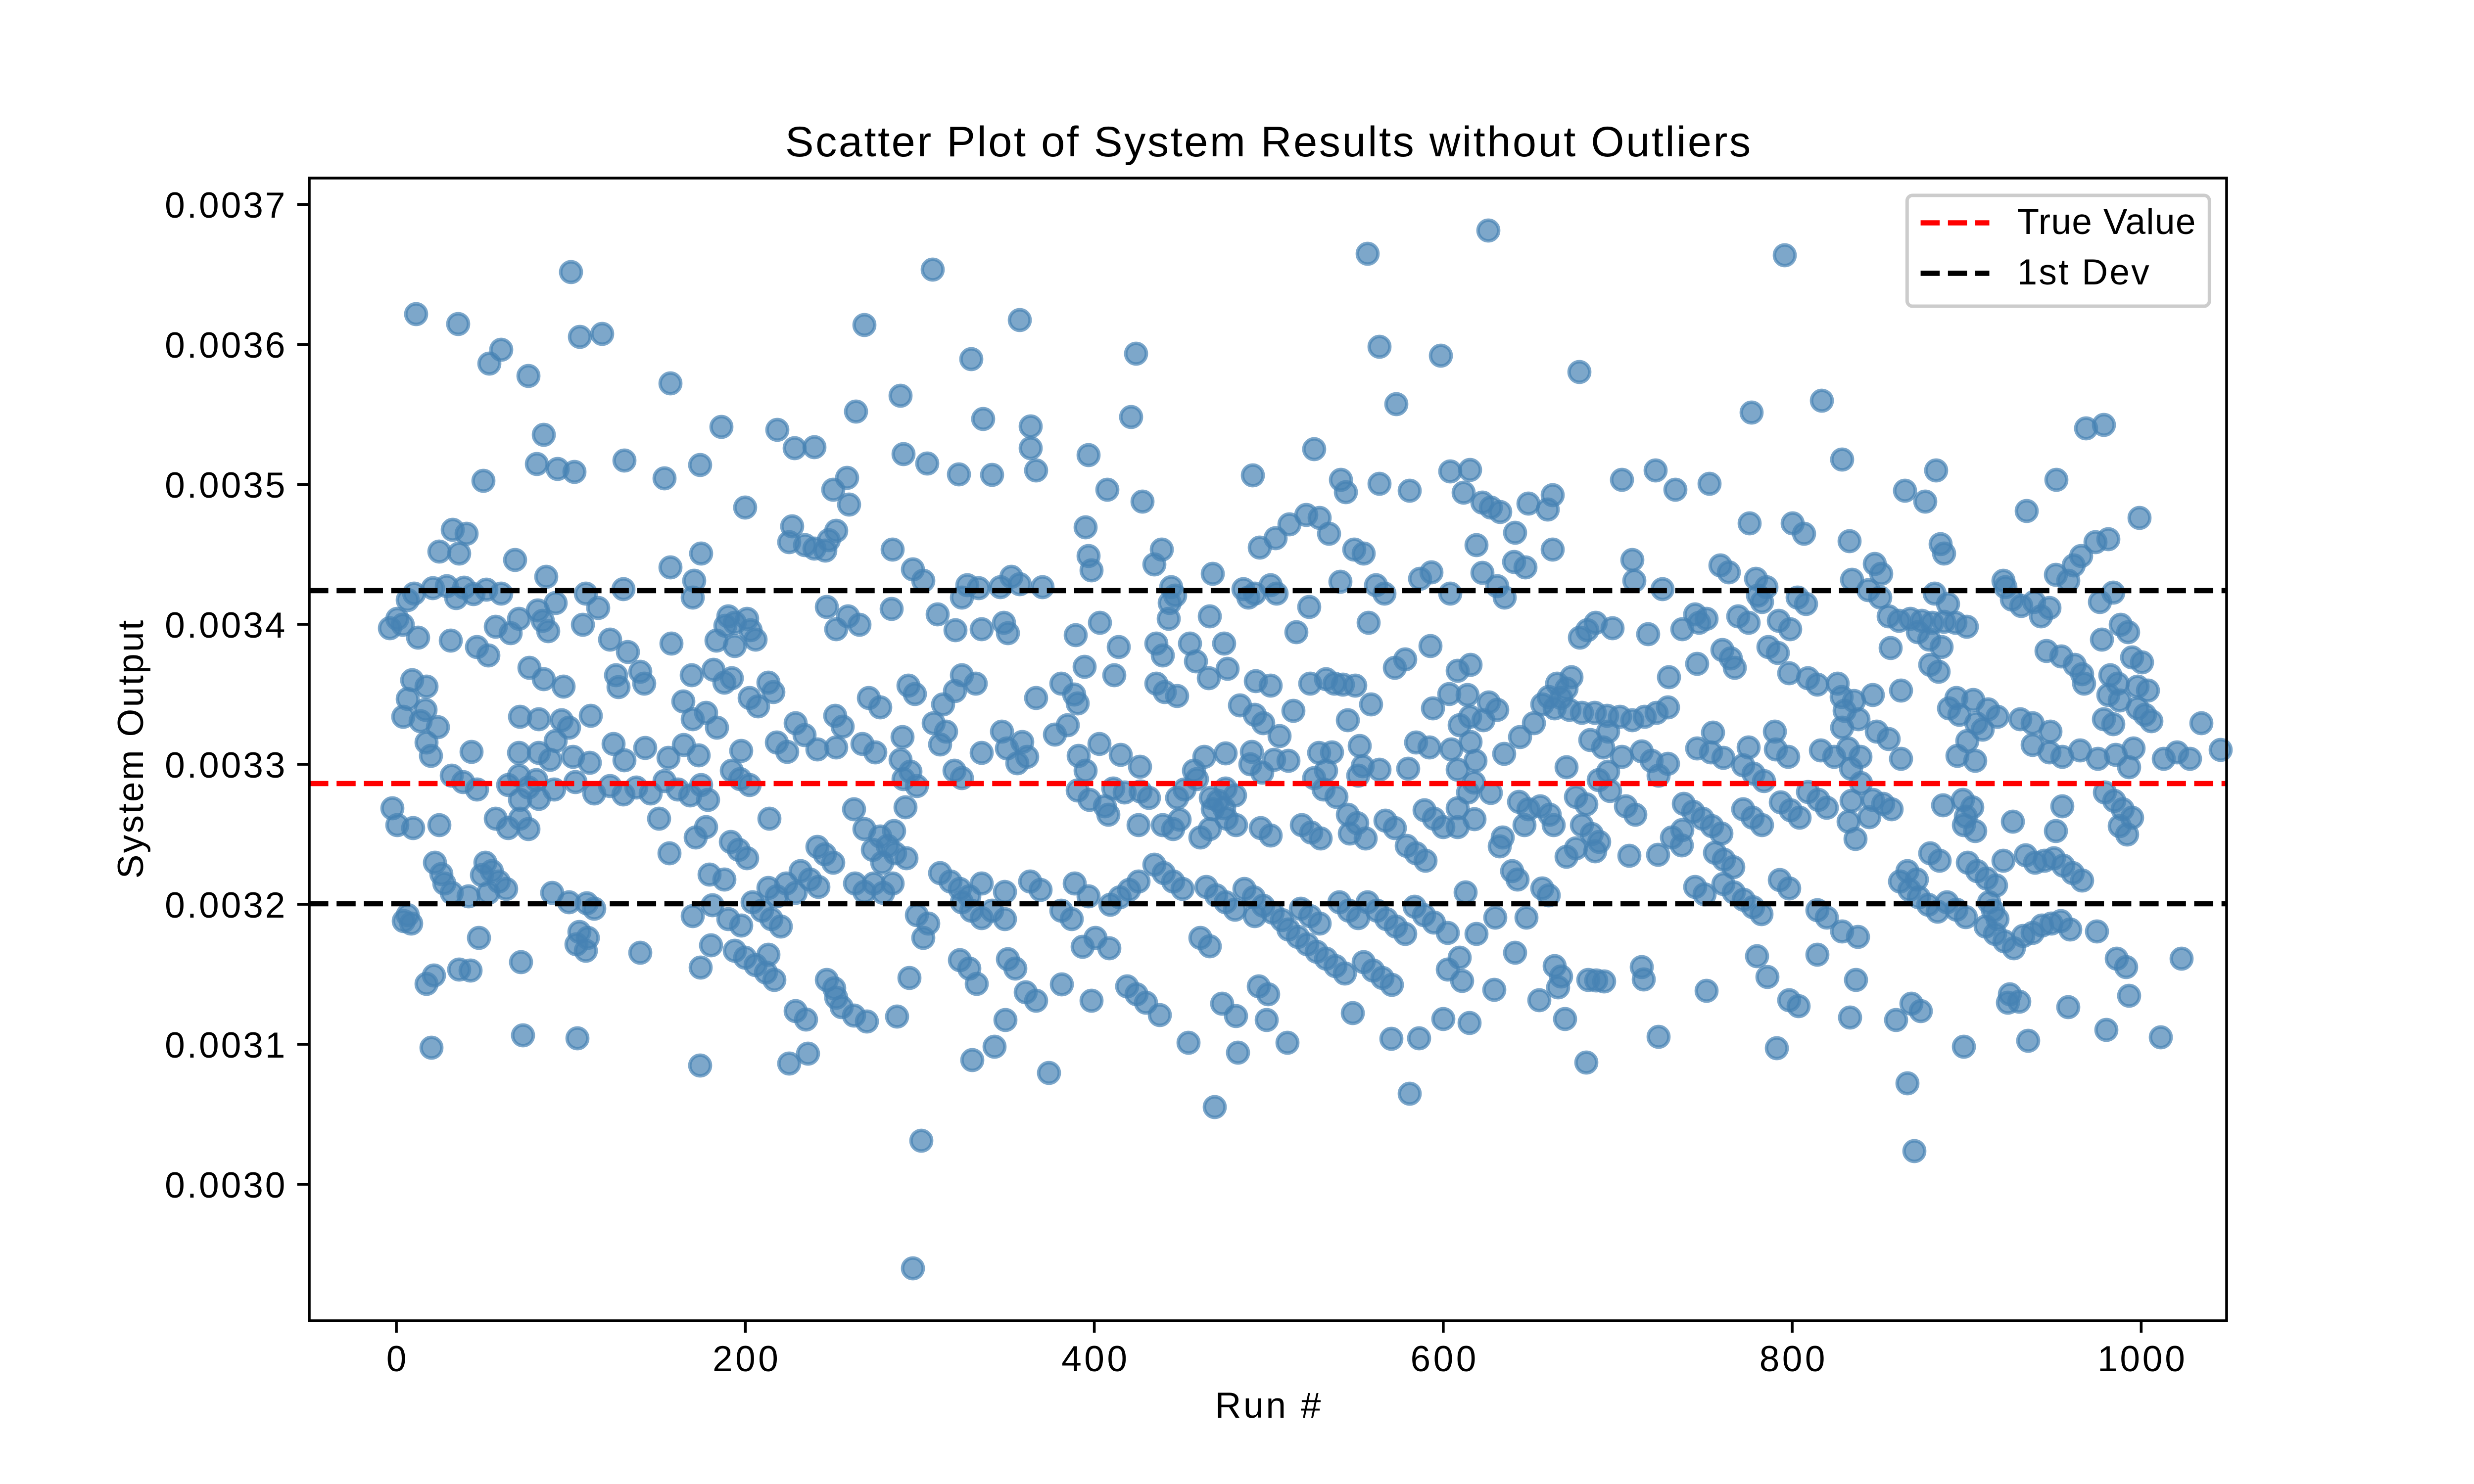  What do you see at coordinates (225, 485) in the screenshot?
I see `svg-text: 0.0035` at bounding box center [225, 485].